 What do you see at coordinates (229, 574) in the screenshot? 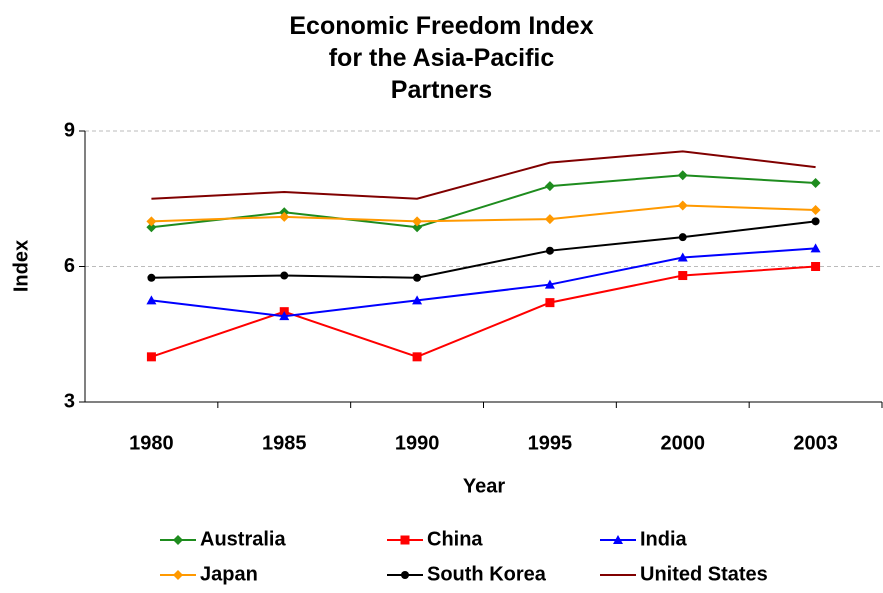
I see `legend-label: Japan` at bounding box center [229, 574].